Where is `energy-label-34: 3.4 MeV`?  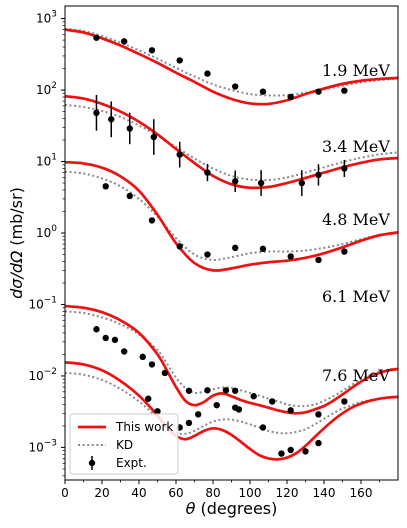
energy-label-34: 3.4 MeV is located at coordinates (356, 146).